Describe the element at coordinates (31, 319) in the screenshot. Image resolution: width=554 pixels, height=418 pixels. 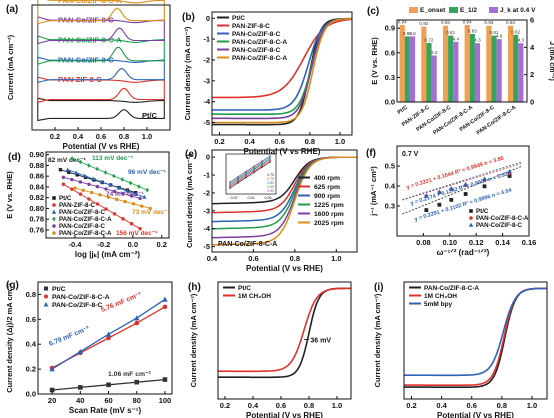
I see `y-tick-label: 0.6` at that location.